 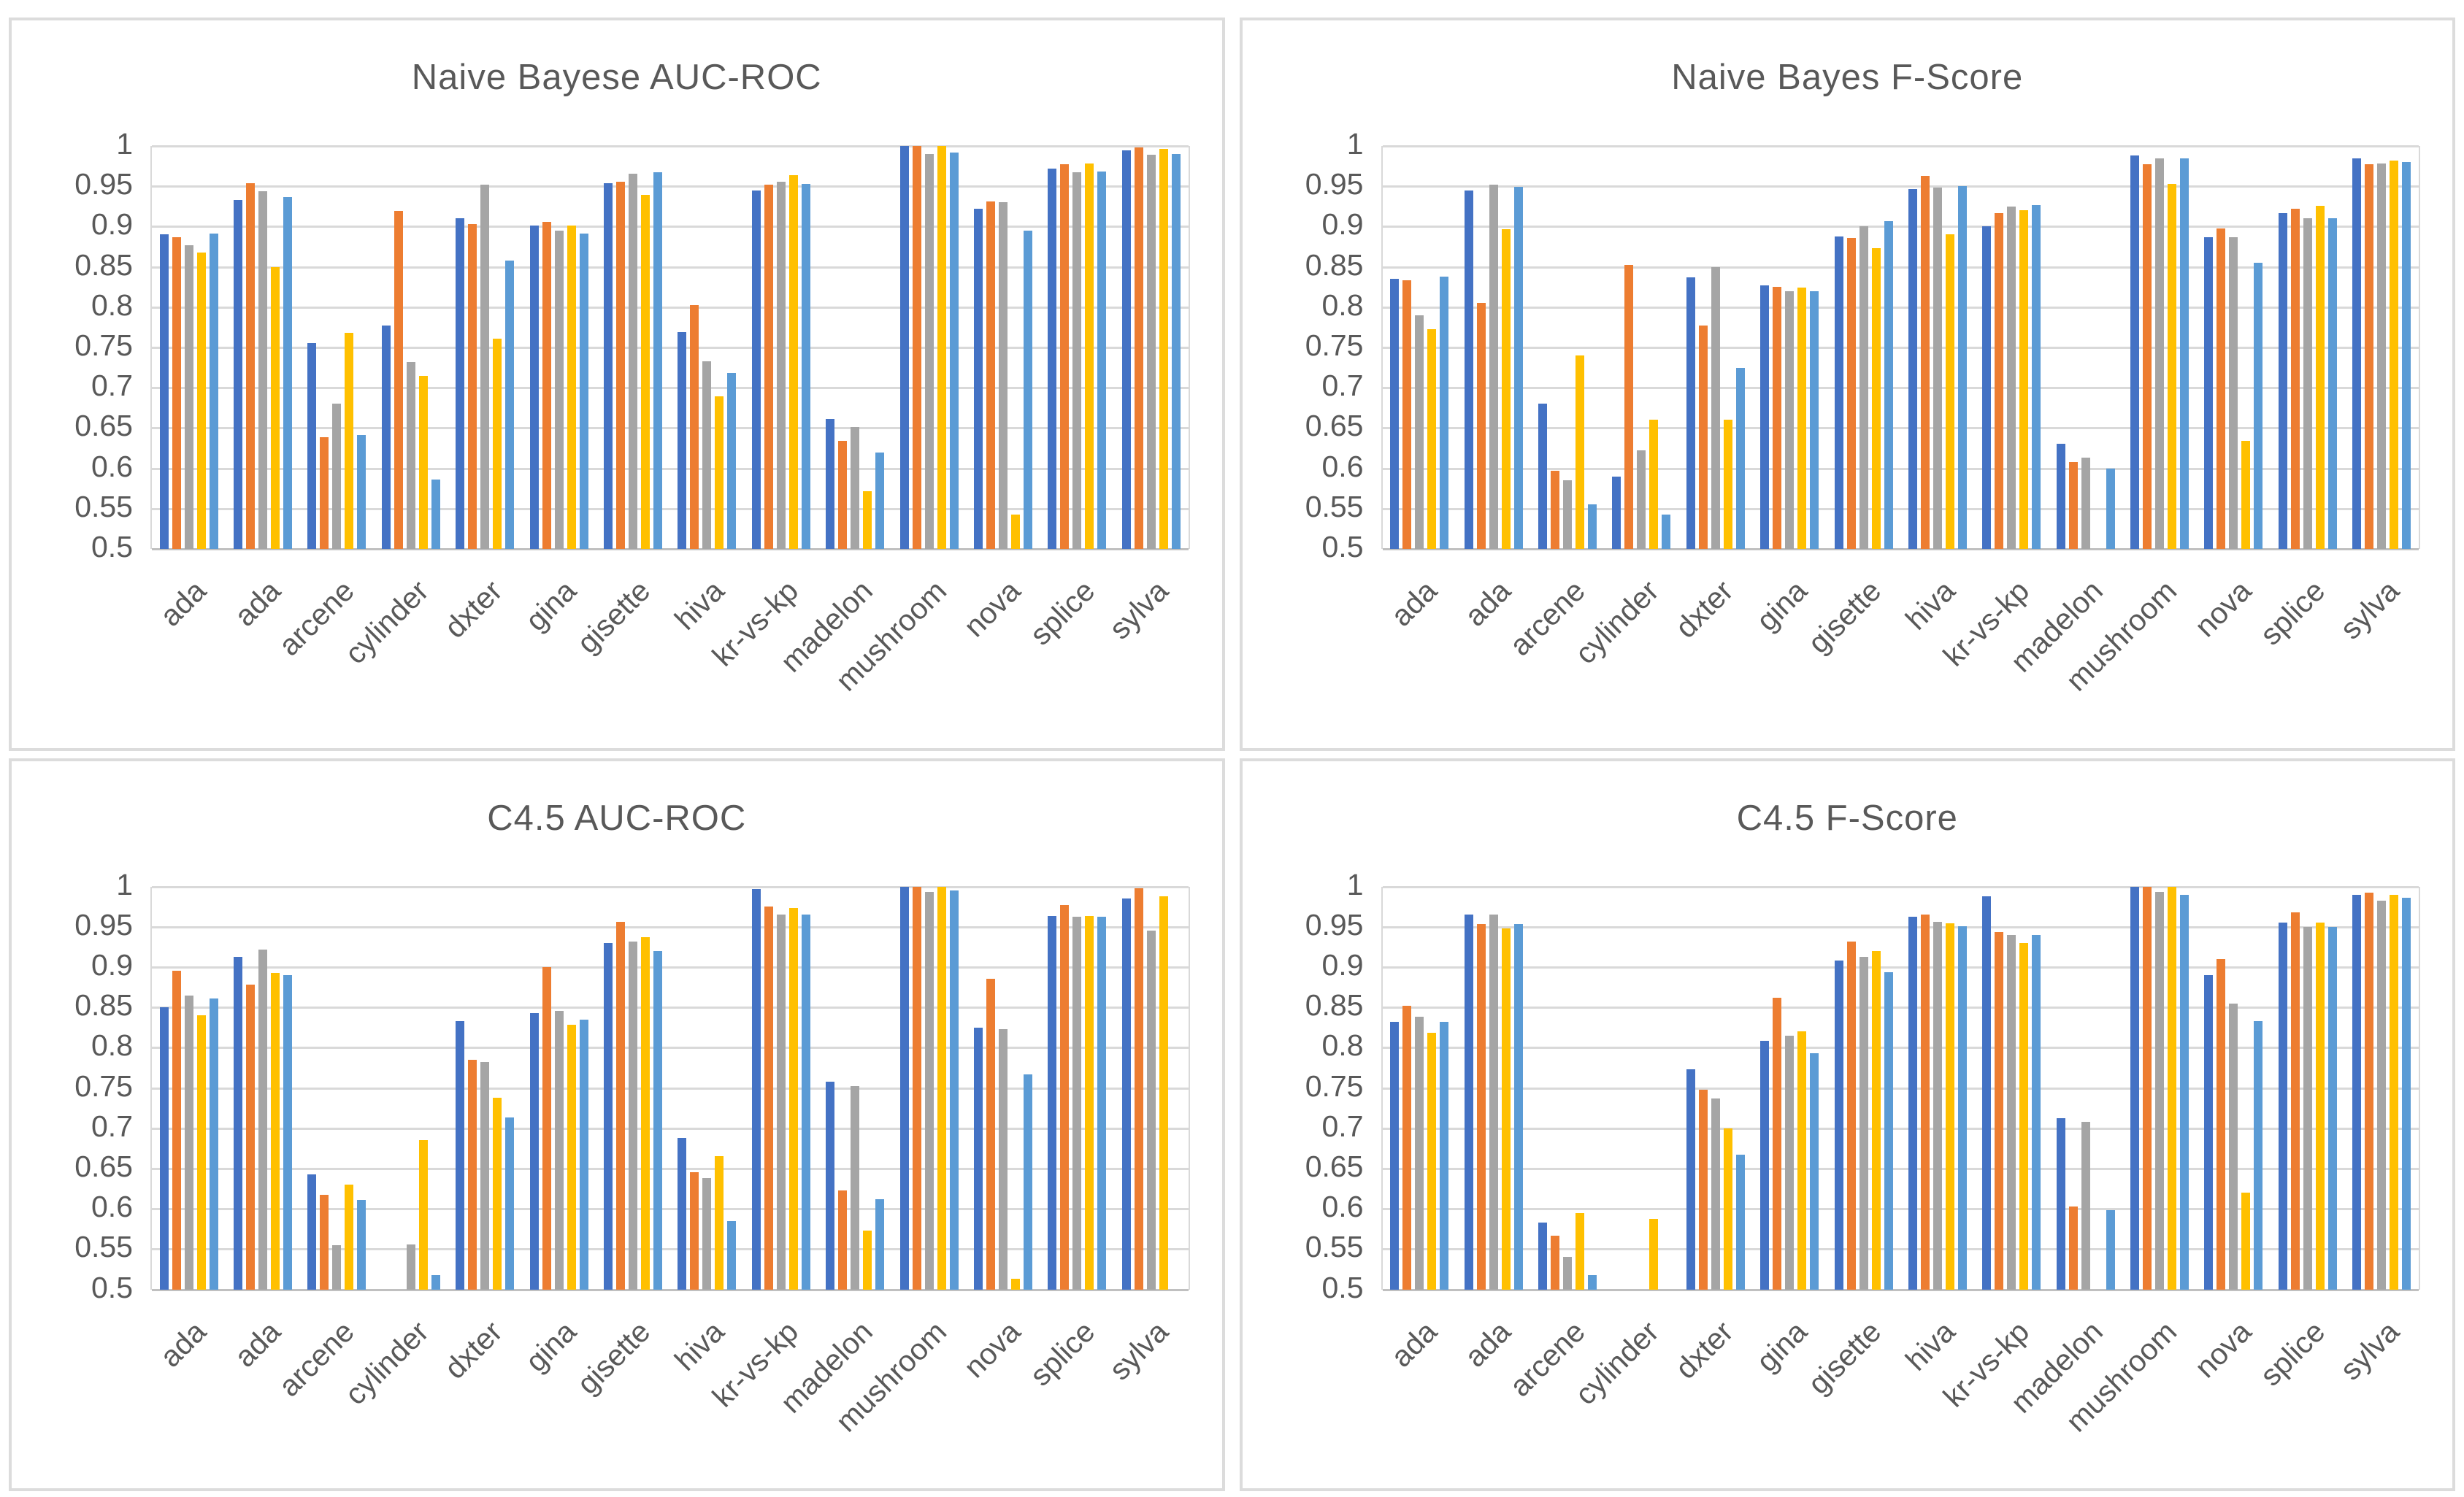 I want to click on bar-blue-splice, so click(x=1052, y=358).